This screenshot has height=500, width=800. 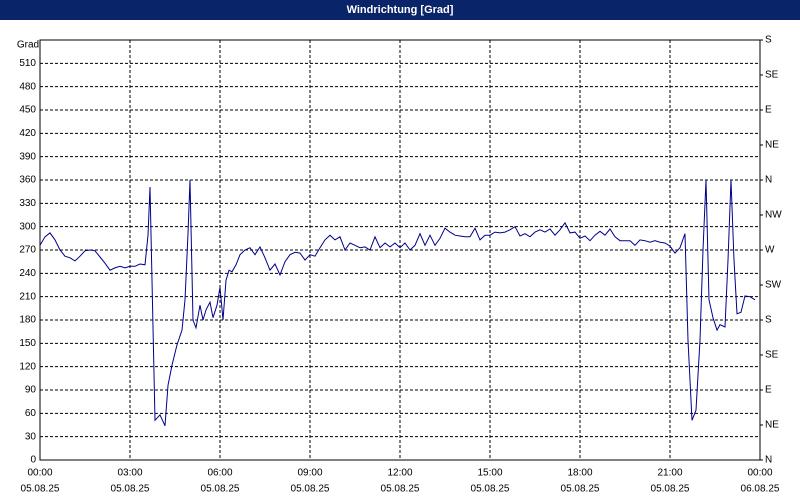 I want to click on y-tick-label: 240, so click(x=27, y=273).